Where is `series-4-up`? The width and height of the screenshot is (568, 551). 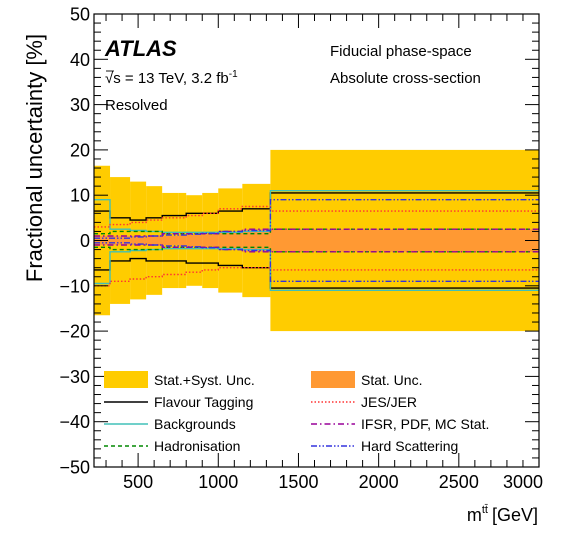 series-4-up is located at coordinates (316, 232).